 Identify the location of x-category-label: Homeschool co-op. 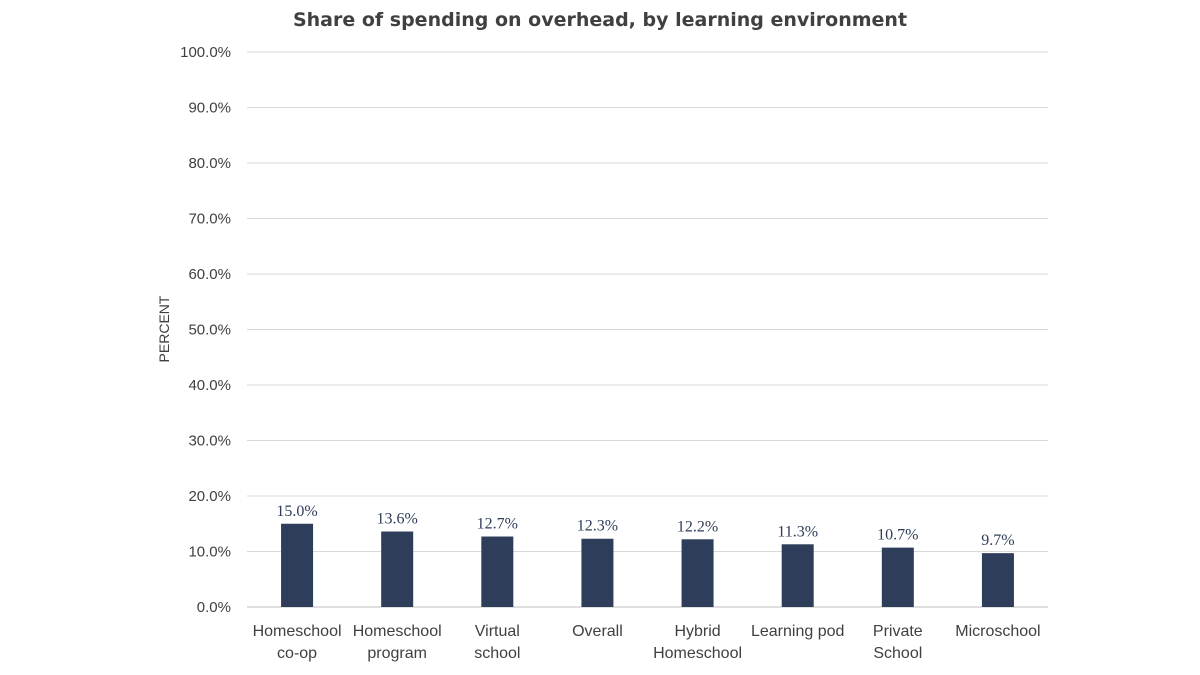
(297, 642).